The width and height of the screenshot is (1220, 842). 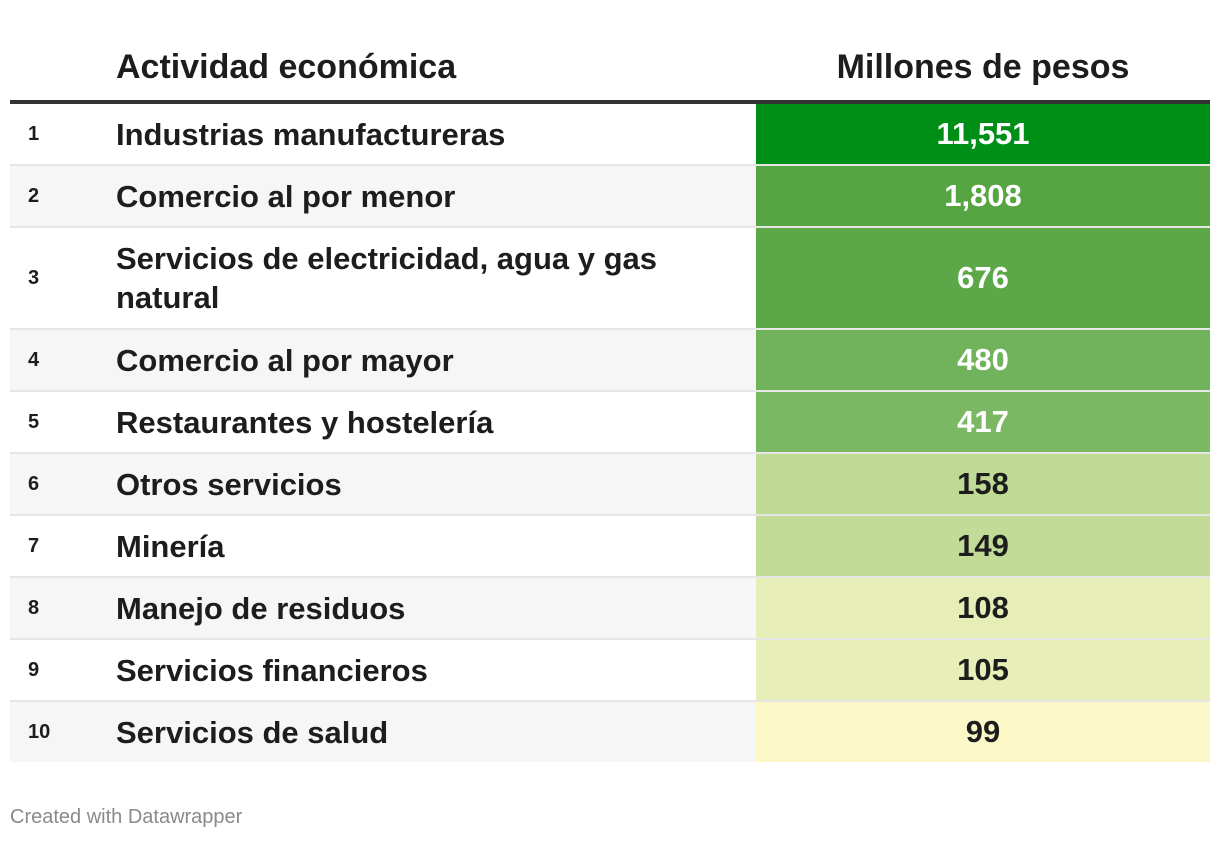 What do you see at coordinates (34, 545) in the screenshot?
I see `row-rank: 7` at bounding box center [34, 545].